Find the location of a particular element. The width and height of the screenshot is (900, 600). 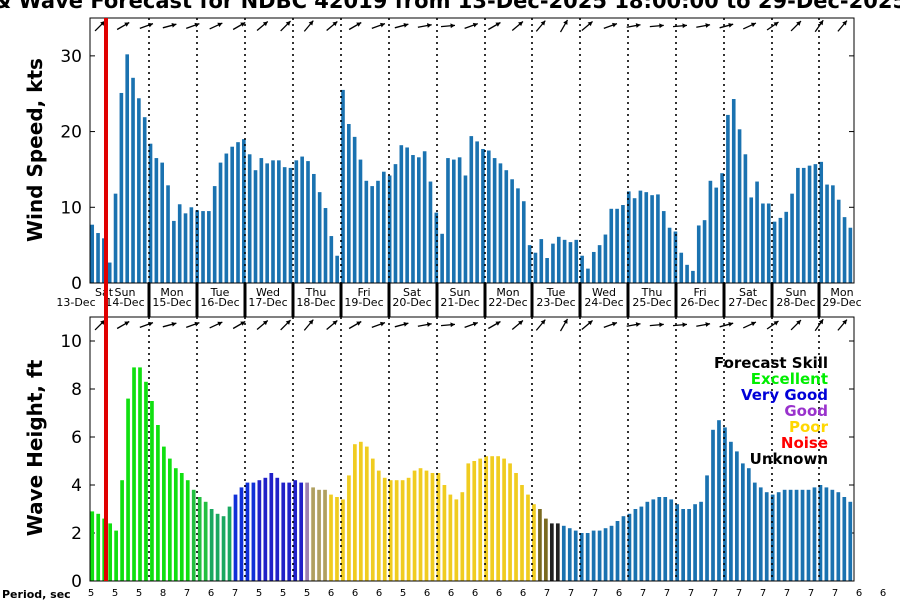

date-label: 24-Dec is located at coordinates (603, 302).